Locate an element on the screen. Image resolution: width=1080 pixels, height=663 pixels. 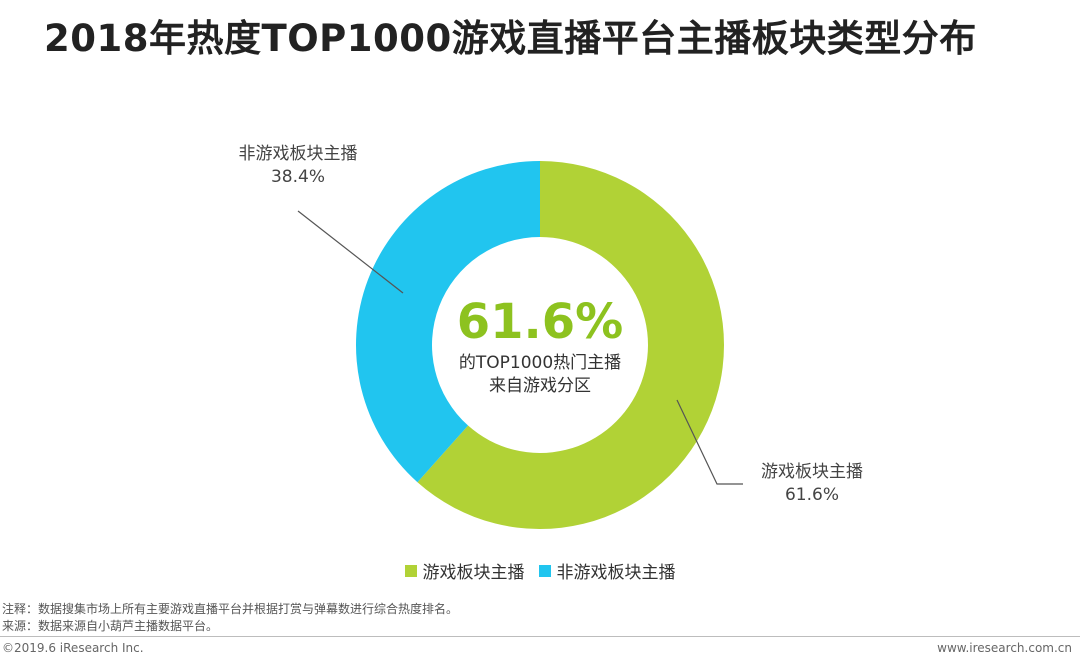
legend-item-non-game: 非游戏板块主播 is located at coordinates (607, 570).